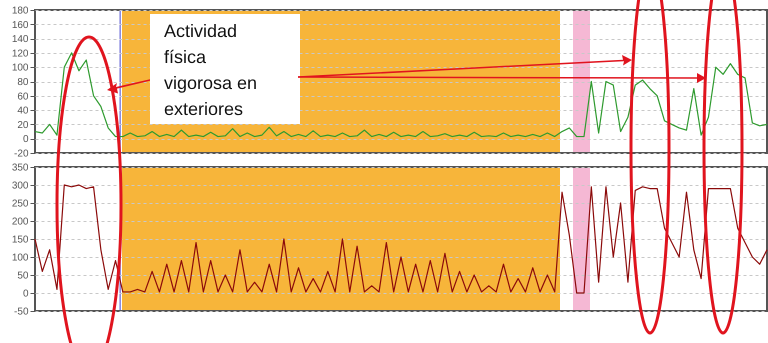 This screenshot has width=768, height=343. I want to click on y-tick-label: 200, so click(20, 222).